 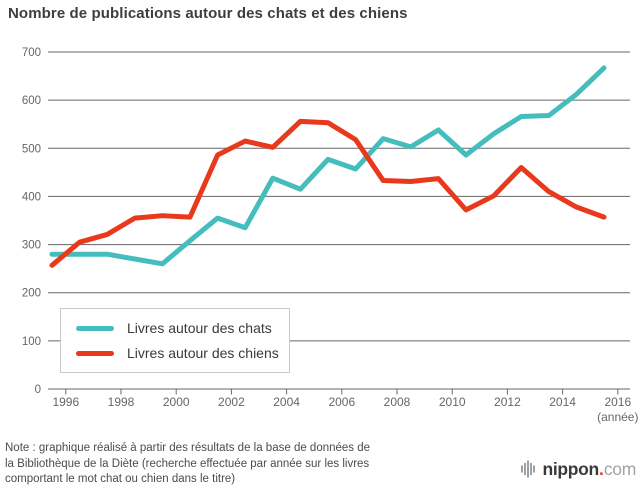 I want to click on y-tick-label: 600, so click(x=31, y=101).